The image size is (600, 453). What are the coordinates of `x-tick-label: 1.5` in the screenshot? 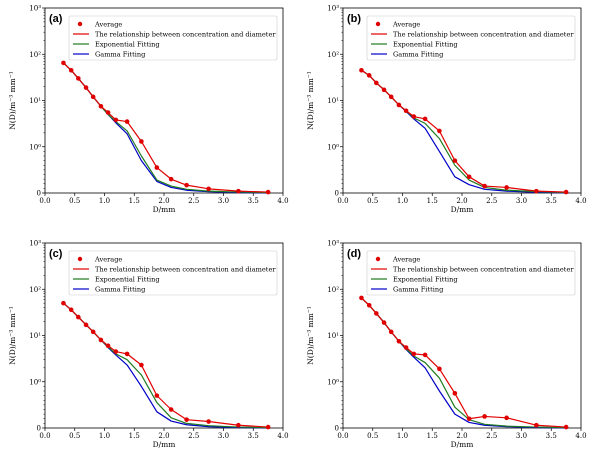 It's located at (134, 201).